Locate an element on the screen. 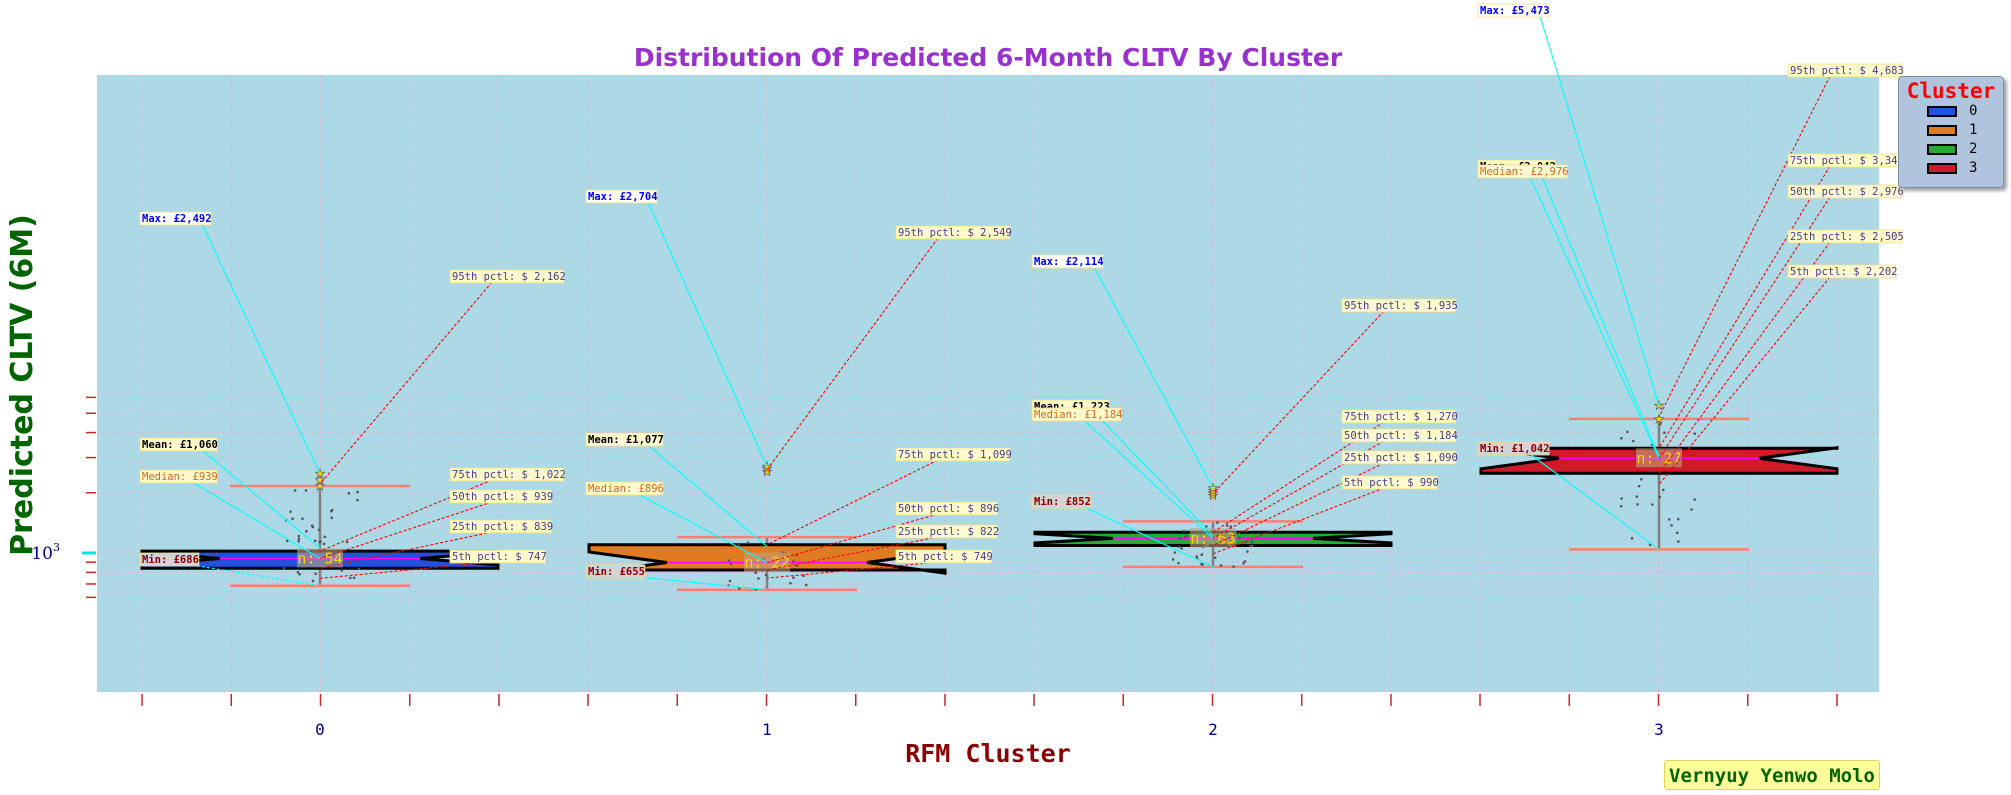 The height and width of the screenshot is (795, 2011). legend-item-0: 0 is located at coordinates (1951, 112).